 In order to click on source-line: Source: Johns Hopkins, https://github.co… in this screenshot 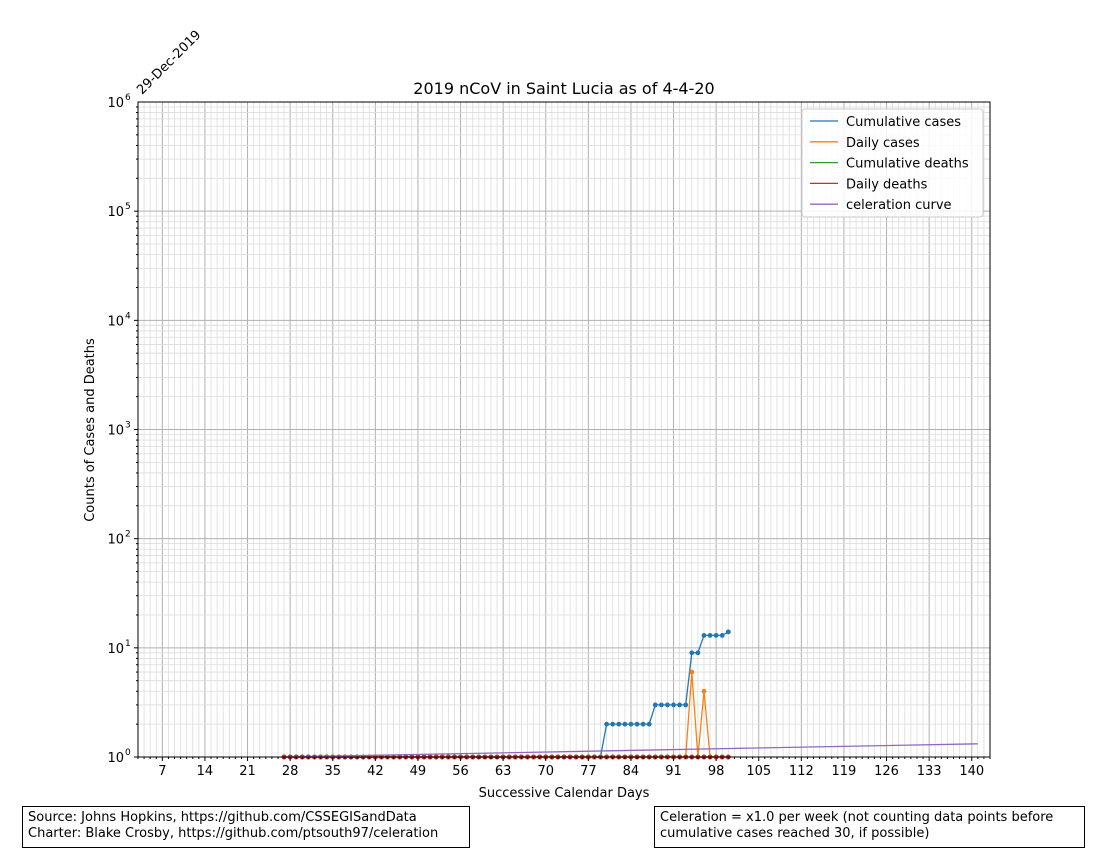, I will do `click(222, 817)`.